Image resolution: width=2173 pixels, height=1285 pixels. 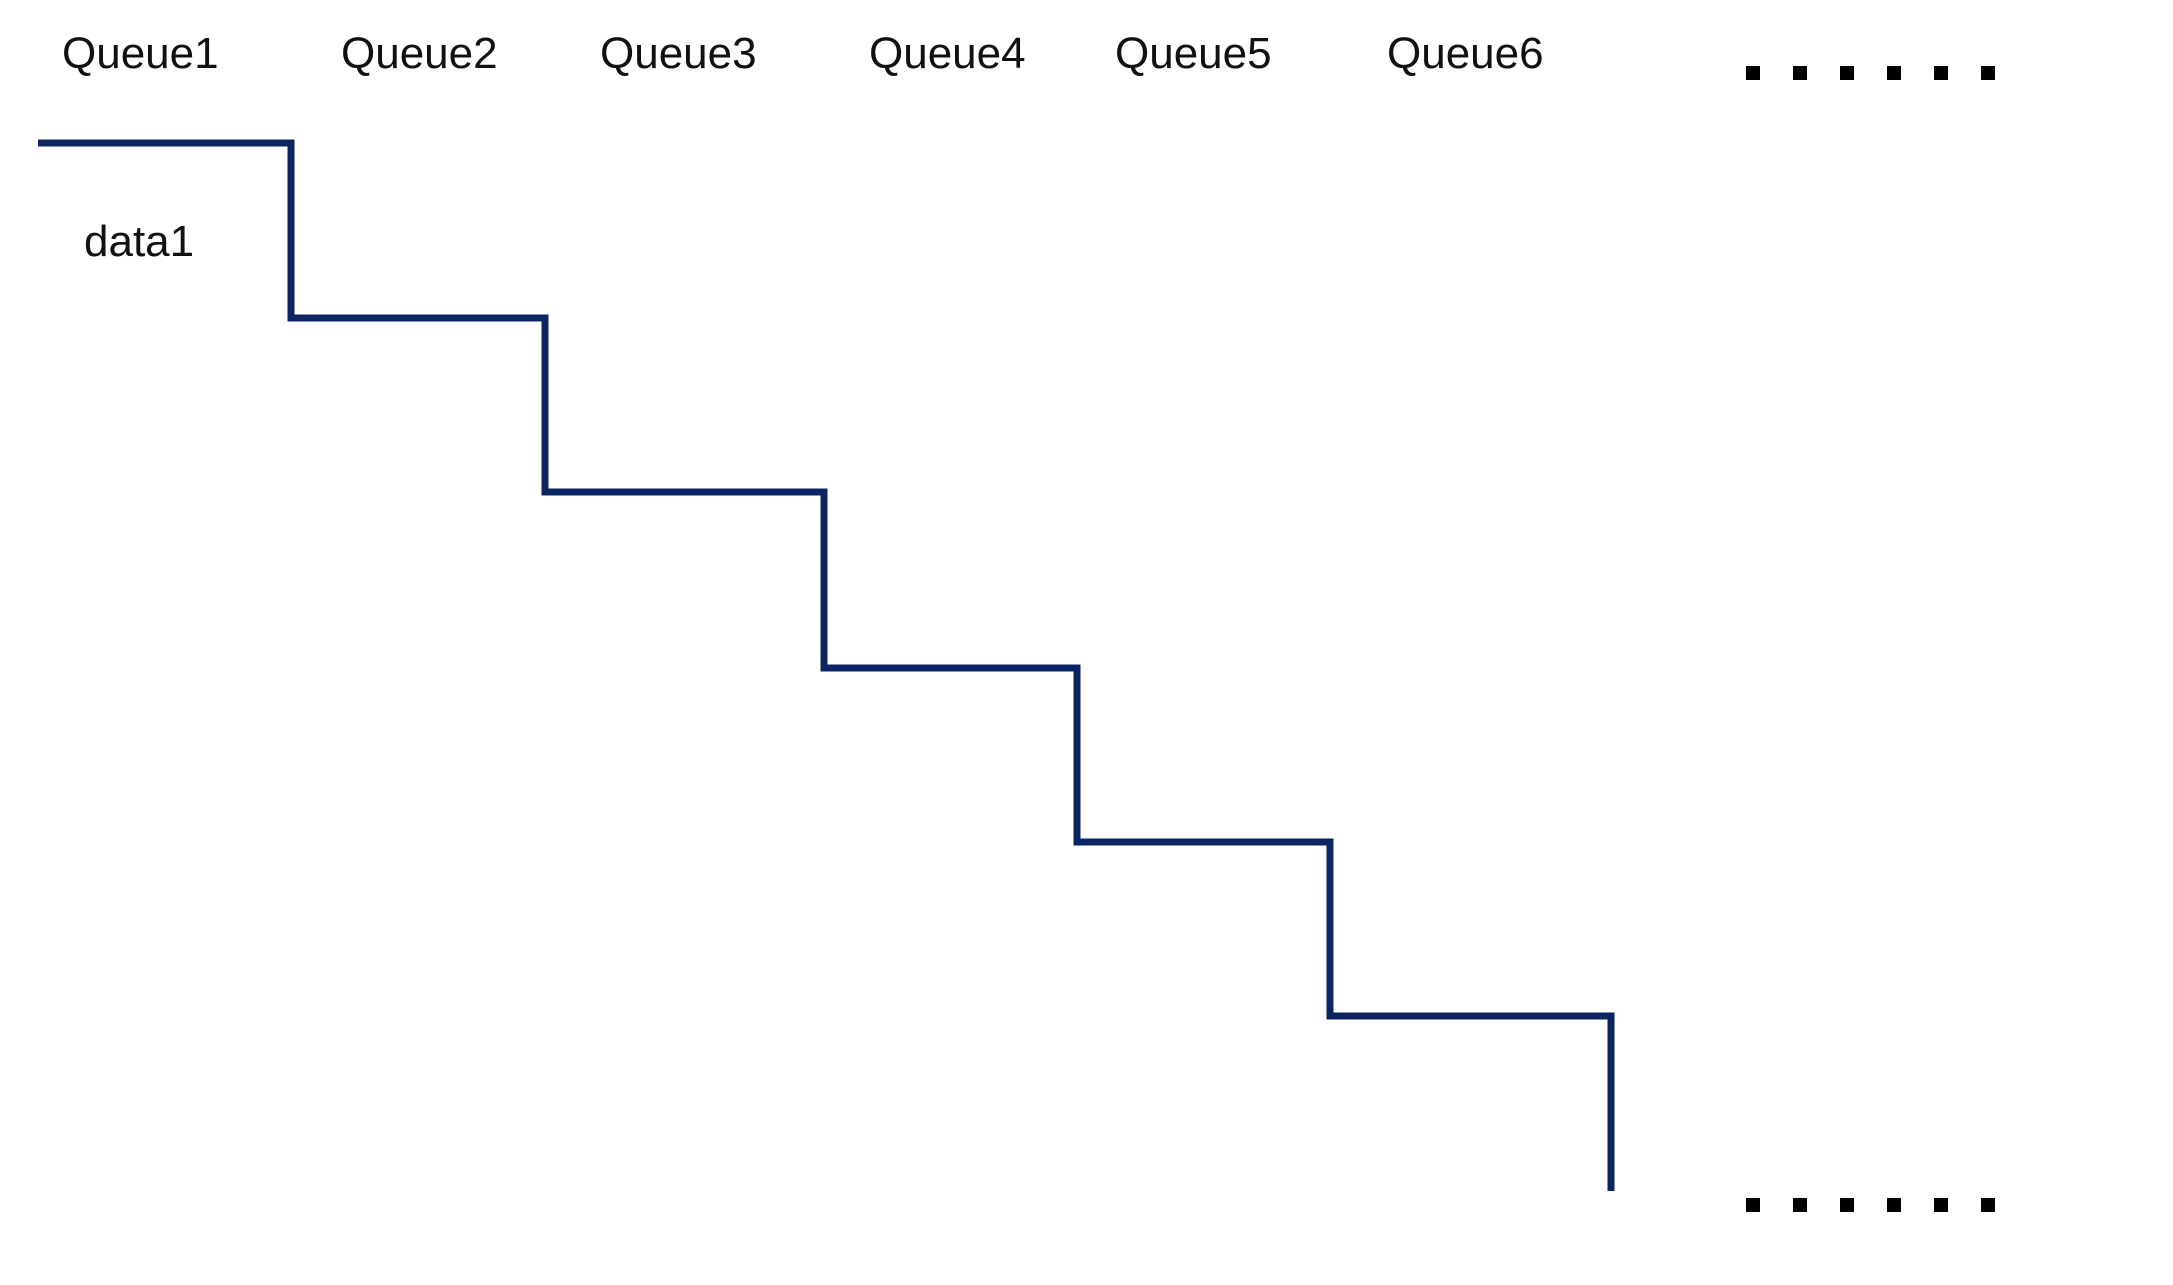 What do you see at coordinates (419, 53) in the screenshot?
I see `queue-label-2: Queue2` at bounding box center [419, 53].